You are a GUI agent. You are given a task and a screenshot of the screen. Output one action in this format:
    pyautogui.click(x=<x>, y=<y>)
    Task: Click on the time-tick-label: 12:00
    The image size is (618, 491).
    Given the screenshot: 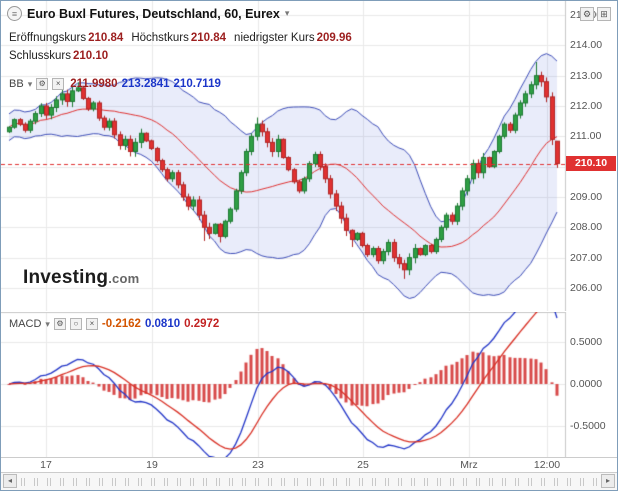 What is the action you would take?
    pyautogui.click(x=547, y=465)
    